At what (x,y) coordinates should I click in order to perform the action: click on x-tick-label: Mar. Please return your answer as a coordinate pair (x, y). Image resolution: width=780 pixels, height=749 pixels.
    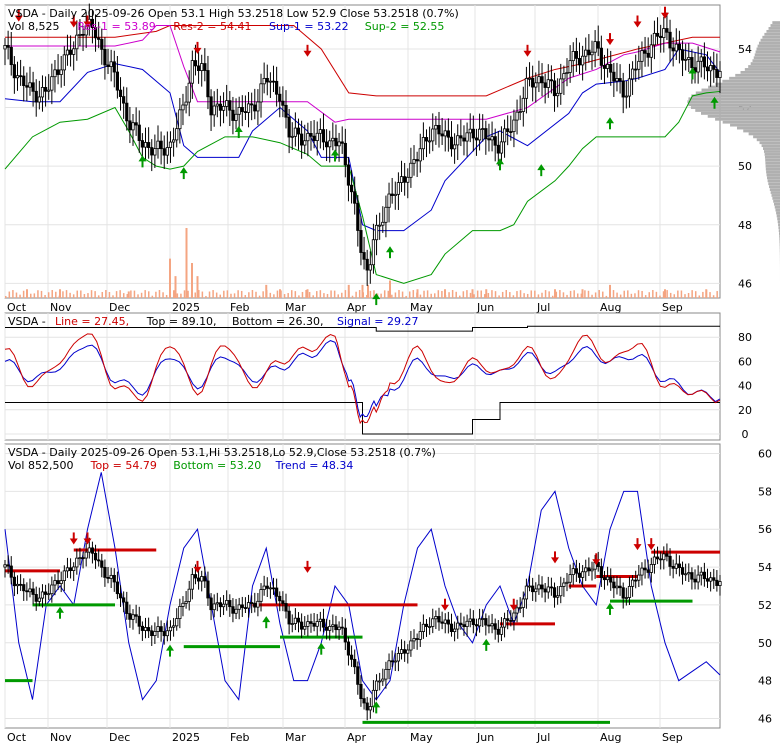
    Looking at the image, I should click on (295, 737).